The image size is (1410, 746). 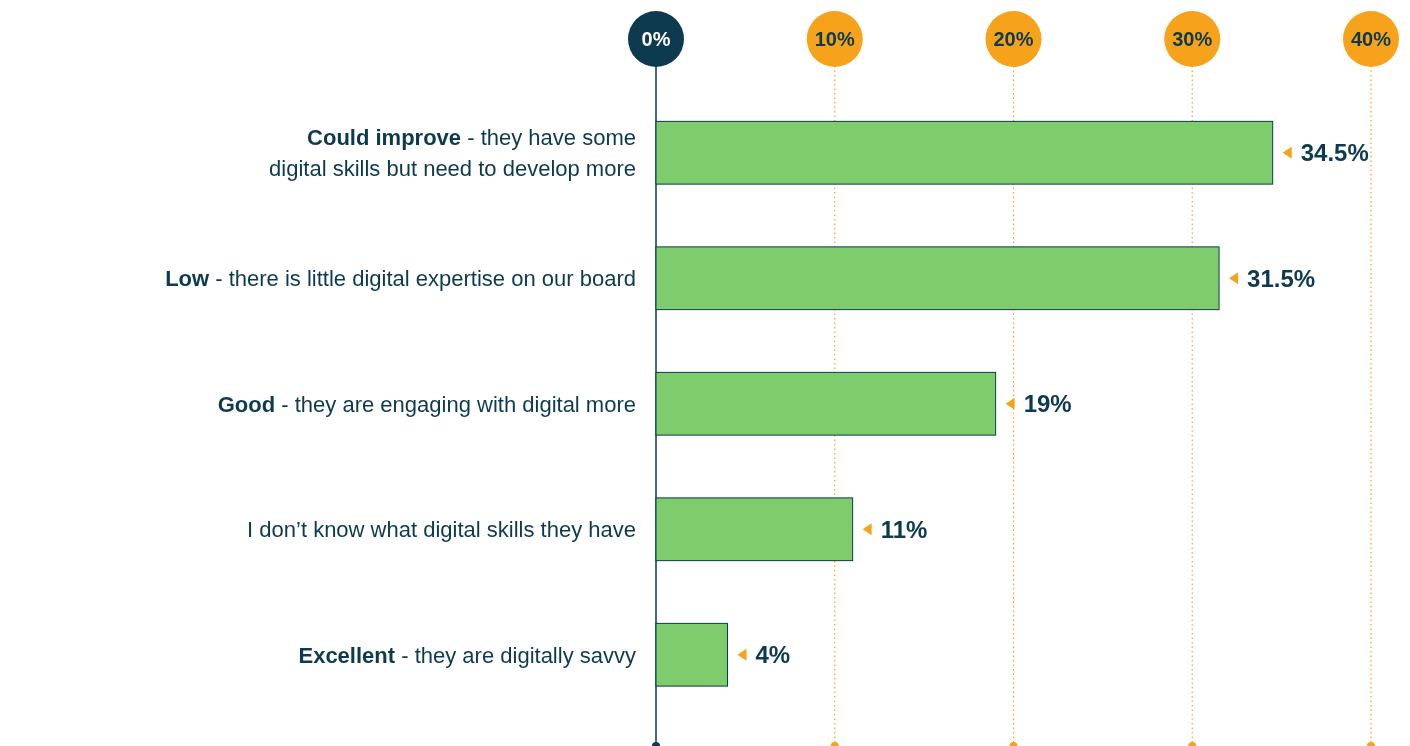 What do you see at coordinates (467, 655) in the screenshot?
I see `y-tick-label: Excellent - they are digitally savvy` at bounding box center [467, 655].